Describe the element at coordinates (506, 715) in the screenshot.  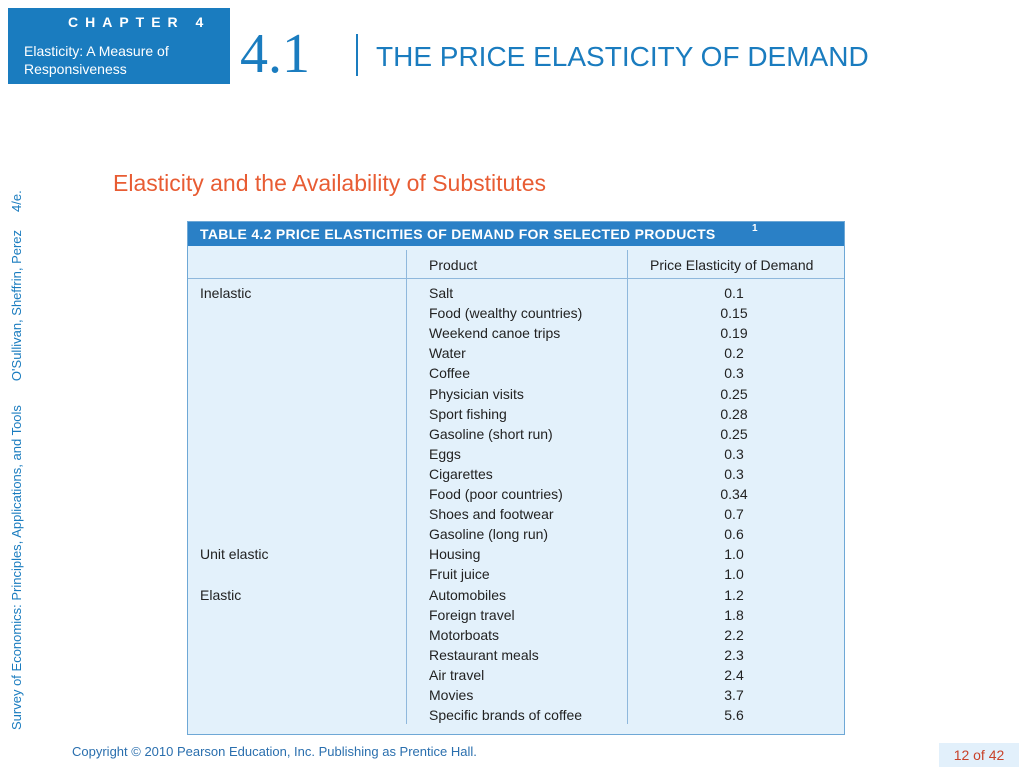
I see `row-product: Specific brands of coffee` at that location.